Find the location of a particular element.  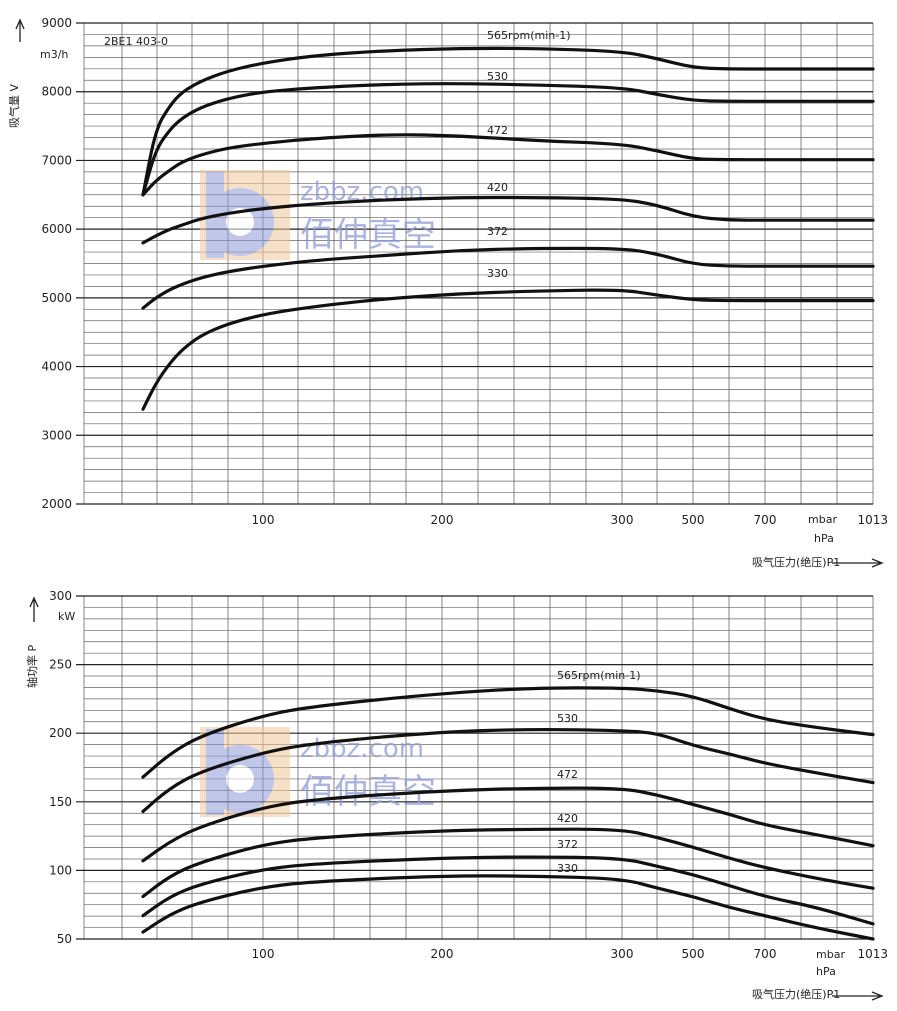

top-x-tick-label: 1013 is located at coordinates (872, 520).